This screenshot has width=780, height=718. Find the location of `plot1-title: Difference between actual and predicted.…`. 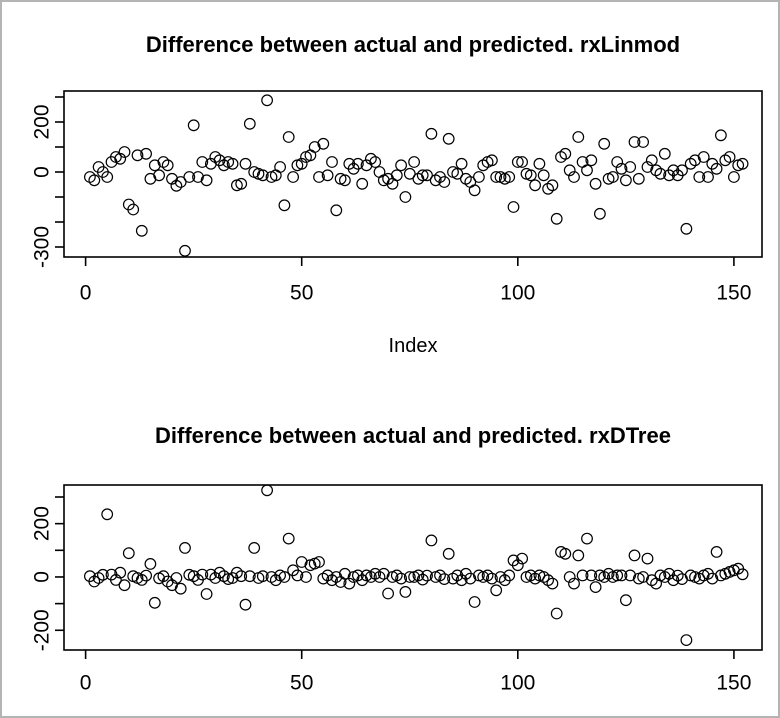

plot1-title: Difference between actual and predicted.… is located at coordinates (413, 44).